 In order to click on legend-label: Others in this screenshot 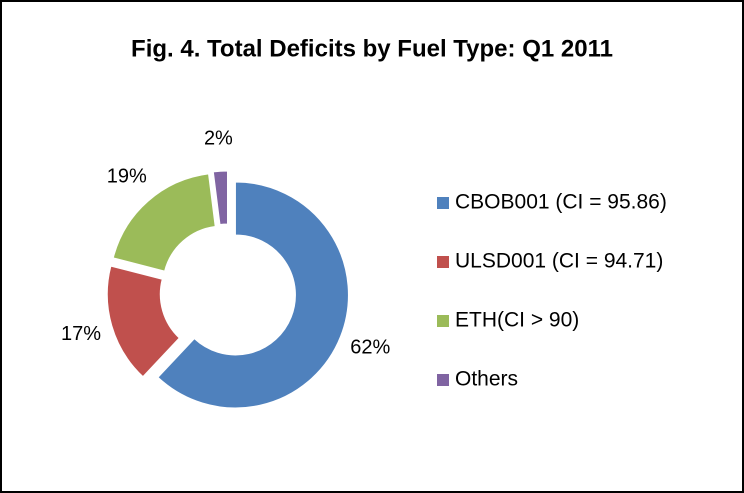, I will do `click(486, 379)`.